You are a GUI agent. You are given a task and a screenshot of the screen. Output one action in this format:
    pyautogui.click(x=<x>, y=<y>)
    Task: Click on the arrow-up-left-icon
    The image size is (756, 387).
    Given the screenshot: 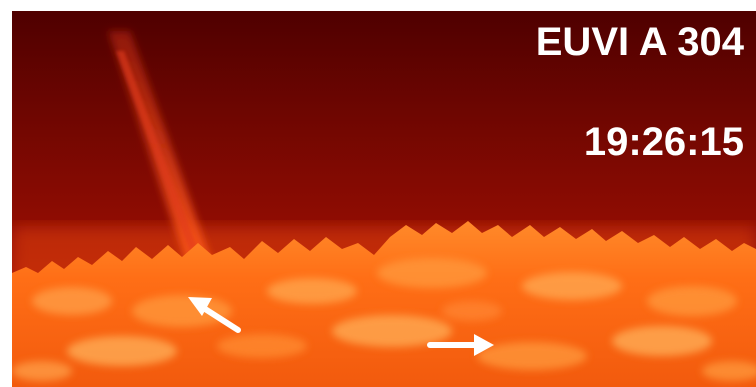 What is the action you would take?
    pyautogui.click(x=214, y=315)
    